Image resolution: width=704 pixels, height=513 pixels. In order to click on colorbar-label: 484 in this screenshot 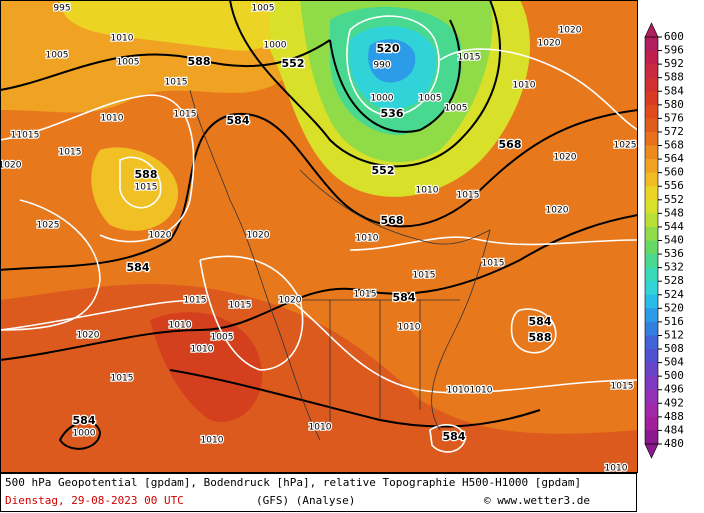, I will do `click(674, 429)`.